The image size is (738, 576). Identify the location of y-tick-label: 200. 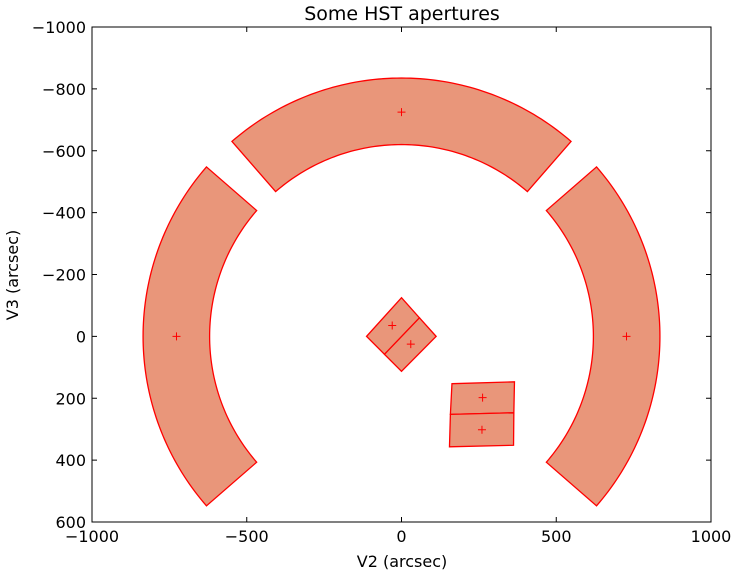
(70, 398).